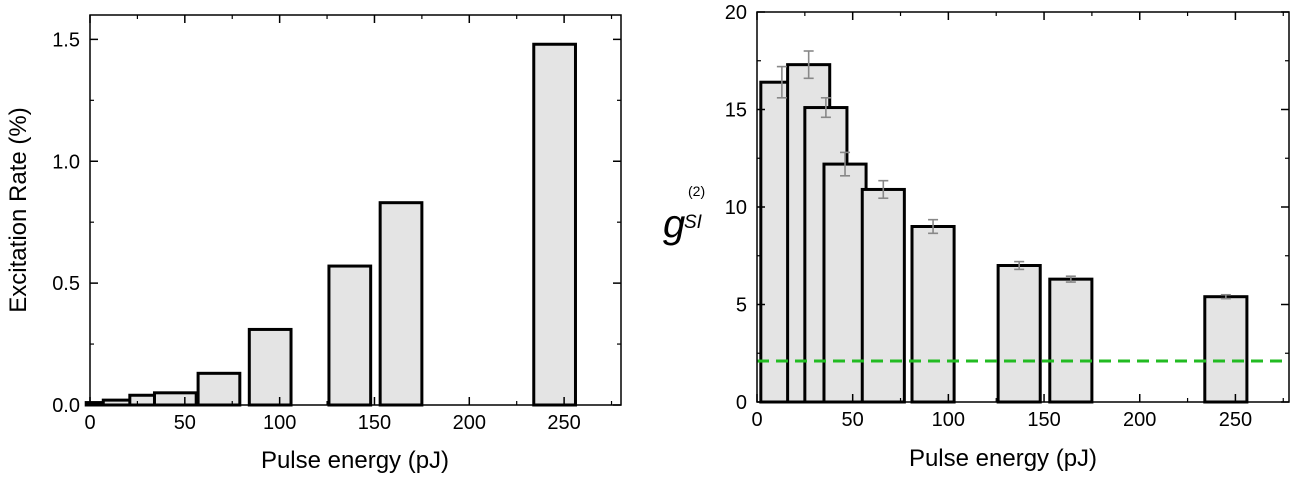  What do you see at coordinates (66, 223) in the screenshot?
I see `left-y-tick-labels: 0.0 0.5 1.0 1.5` at bounding box center [66, 223].